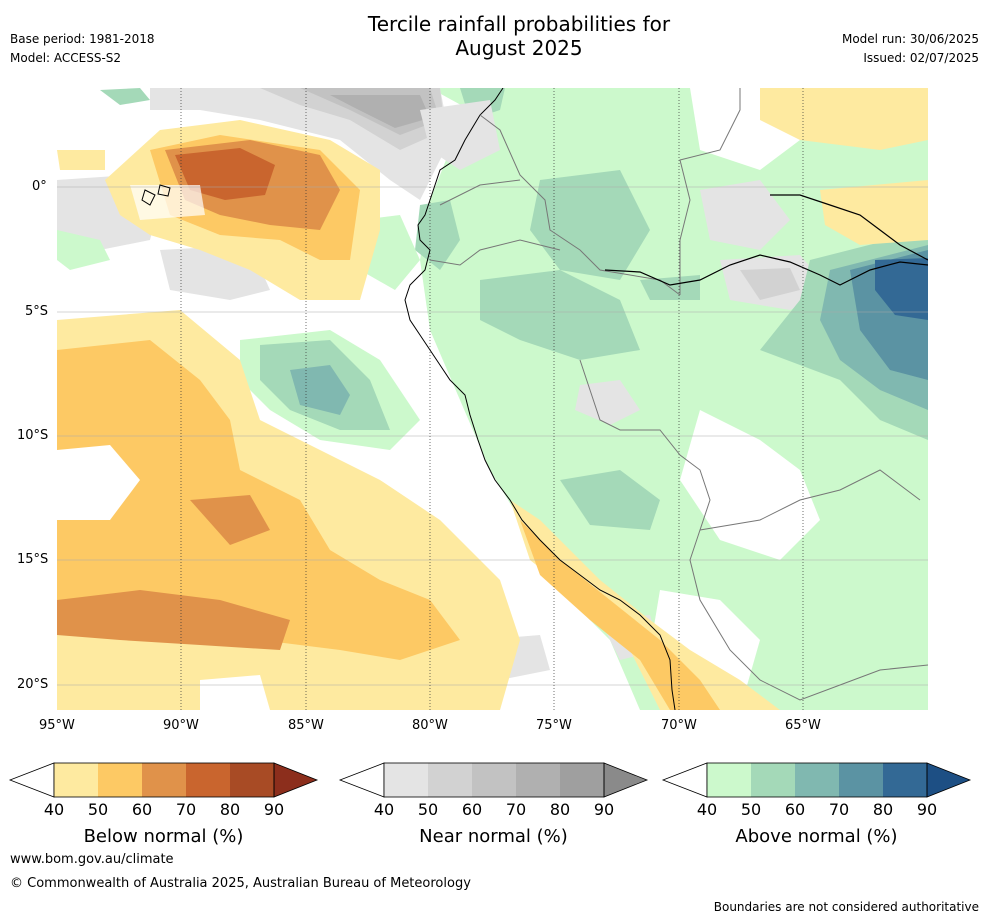 The image size is (988, 919). What do you see at coordinates (839, 809) in the screenshot?
I see `above-tick: 70` at bounding box center [839, 809].